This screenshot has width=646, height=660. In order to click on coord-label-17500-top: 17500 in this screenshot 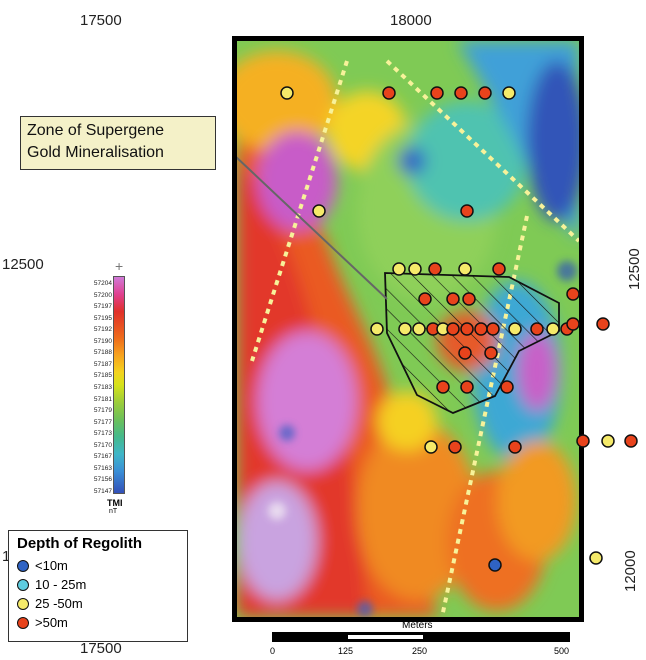, I will do `click(101, 20)`.